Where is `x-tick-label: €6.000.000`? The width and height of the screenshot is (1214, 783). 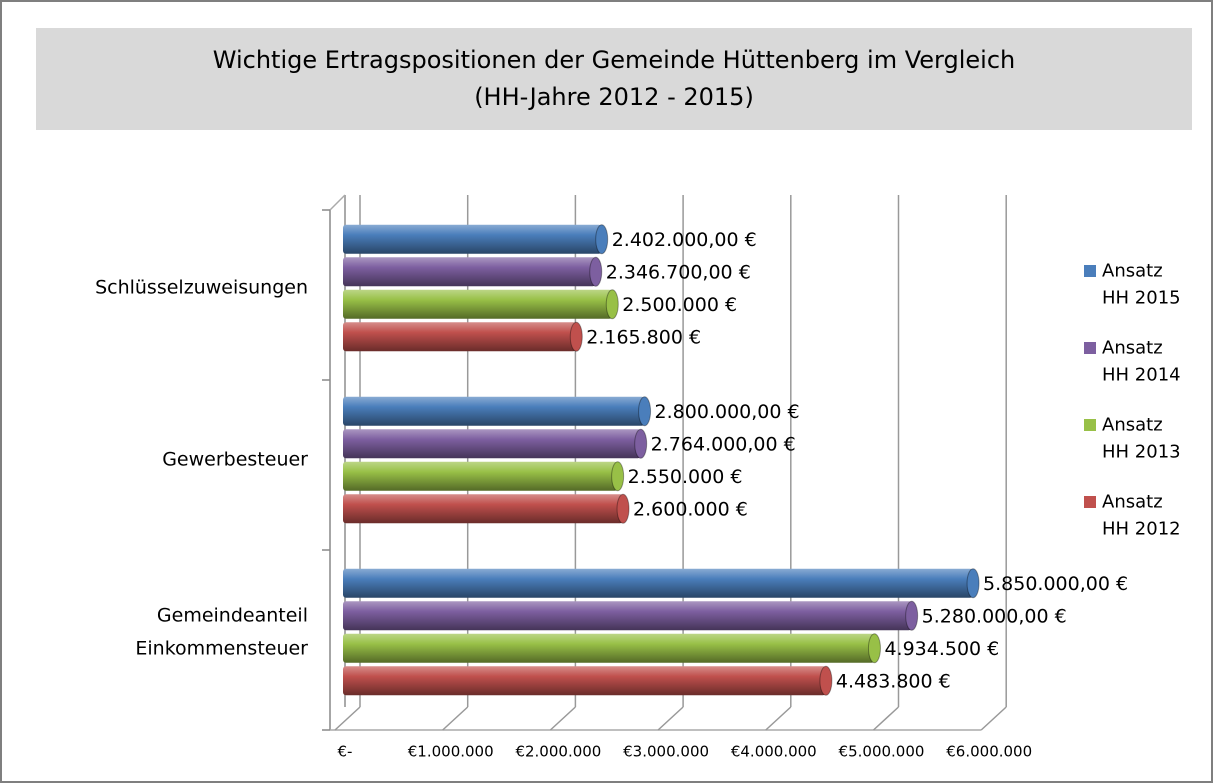
x-tick-label: €6.000.000 is located at coordinates (989, 752).